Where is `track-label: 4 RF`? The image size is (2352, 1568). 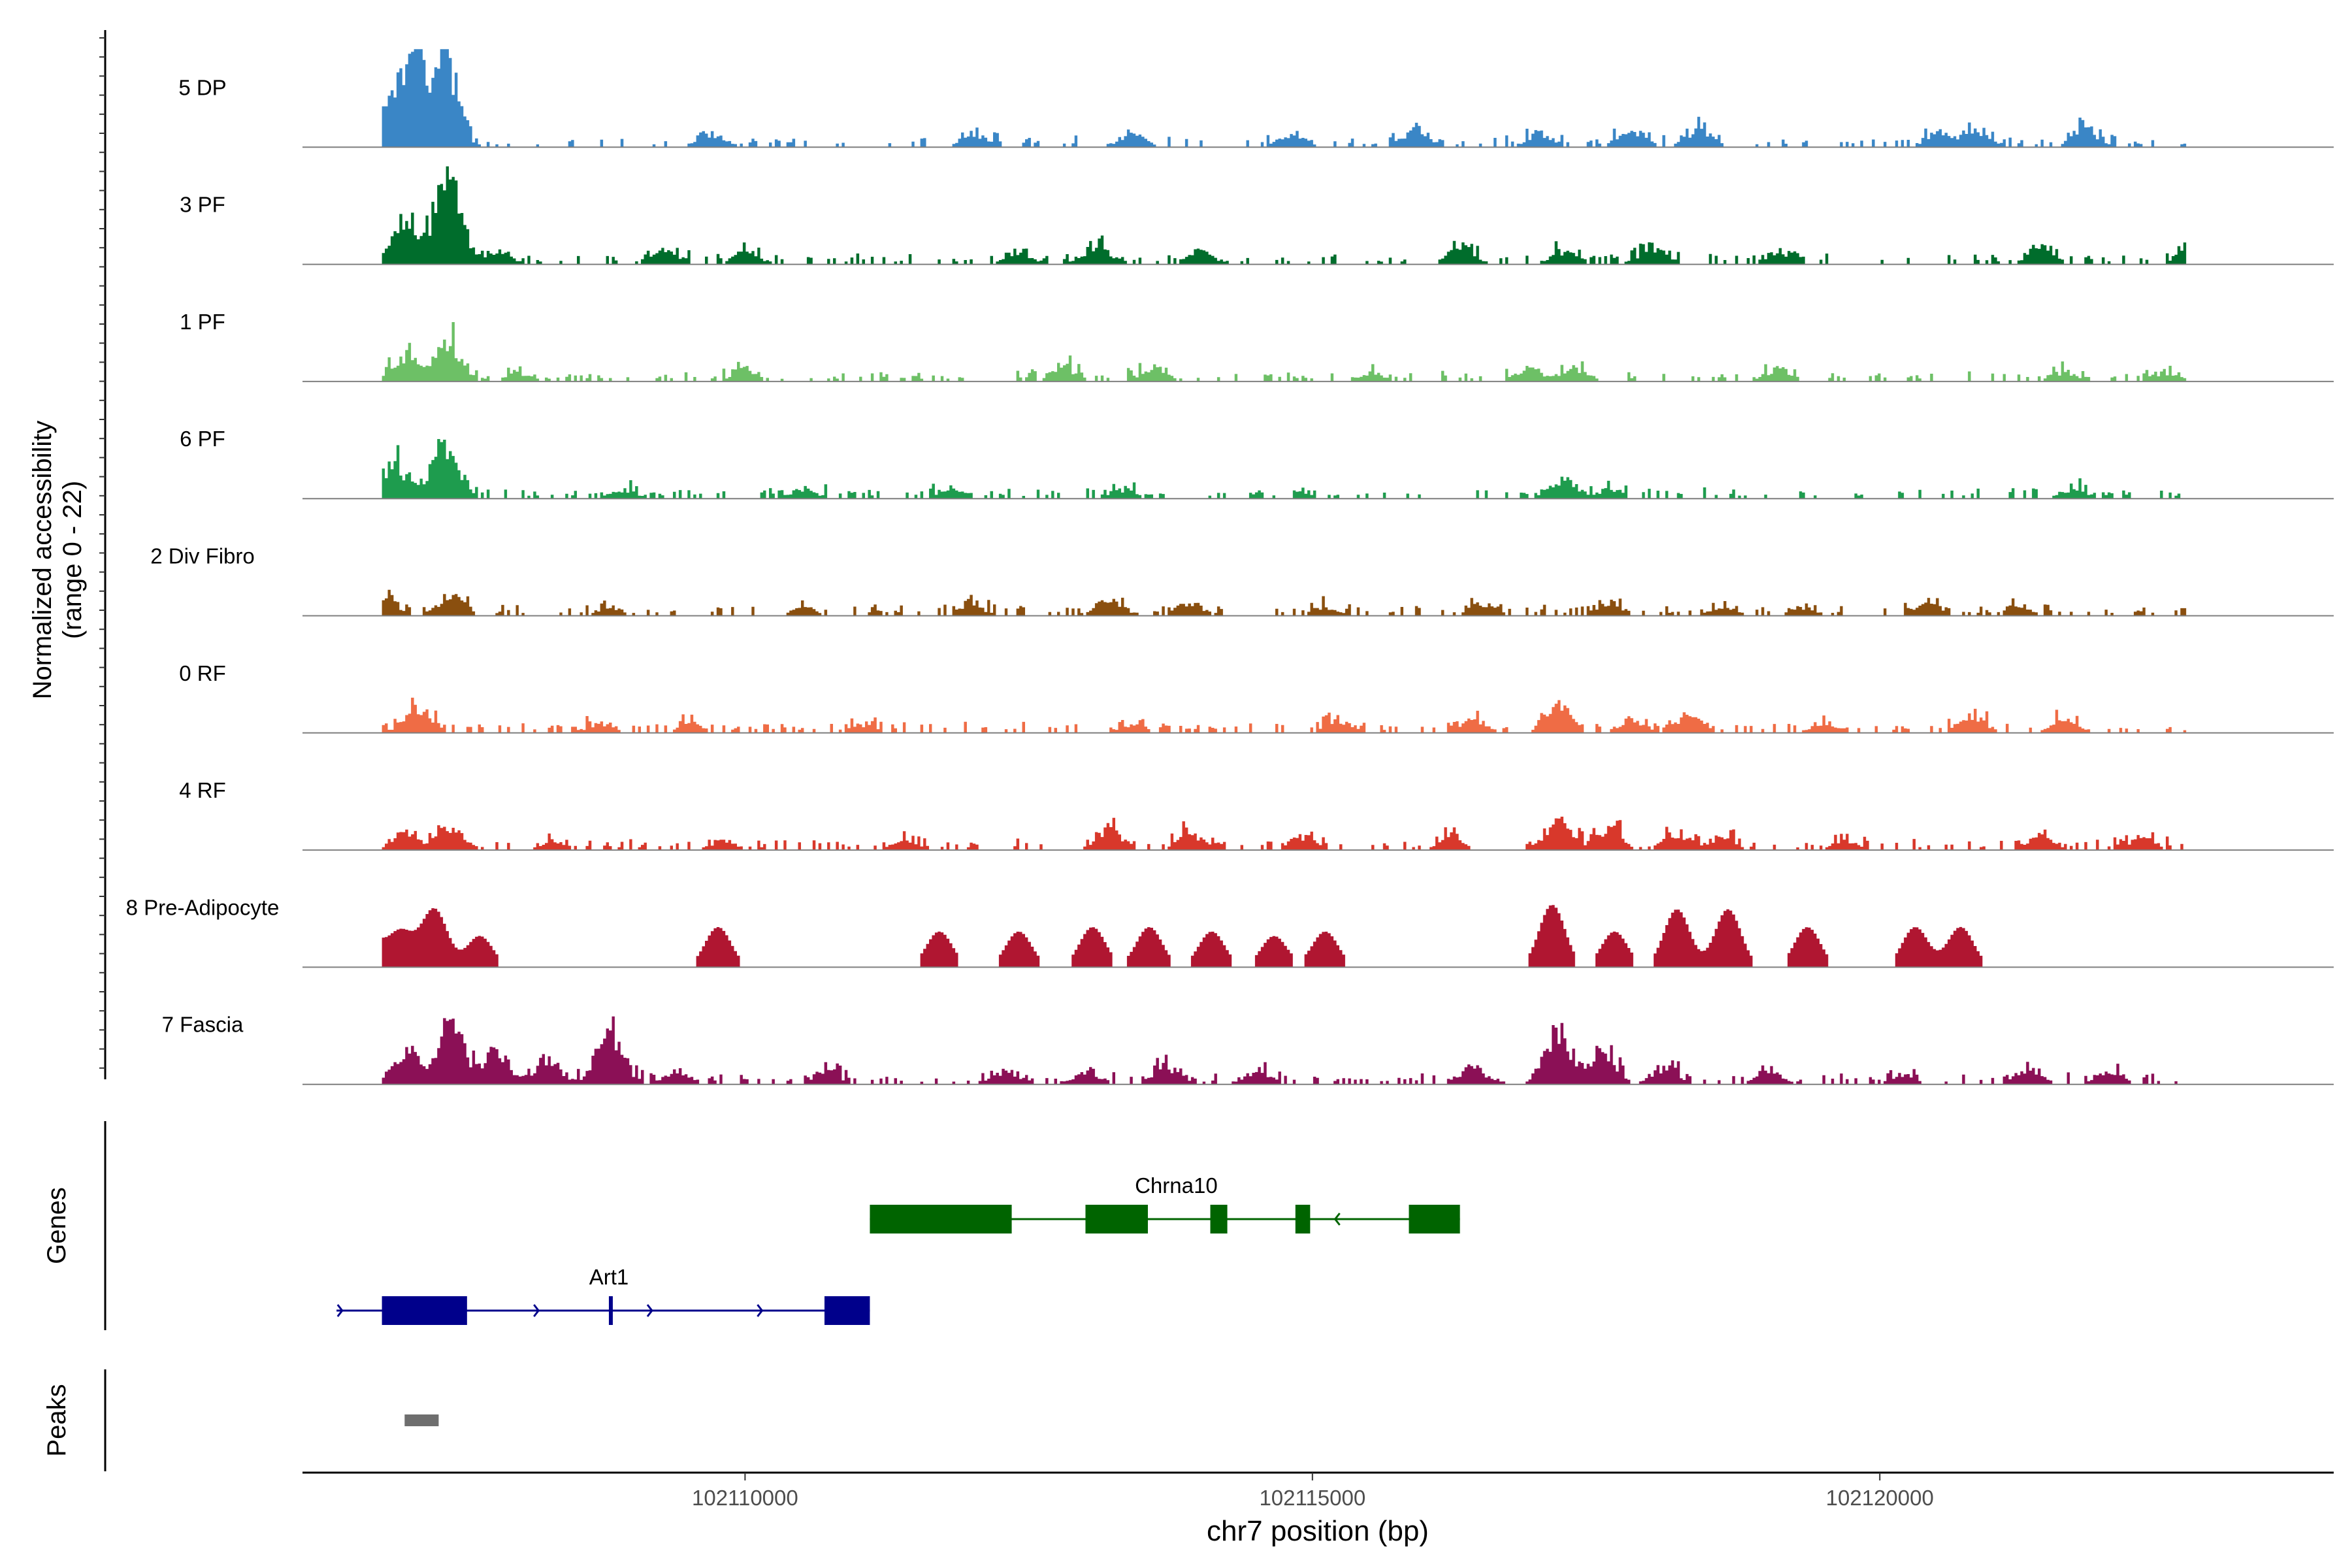 track-label: 4 RF is located at coordinates (202, 790).